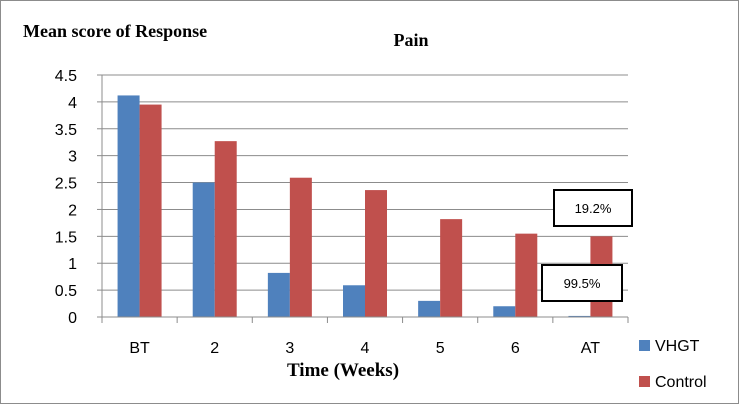 This screenshot has height=410, width=741. What do you see at coordinates (515, 348) in the screenshot?
I see `x-tick-label: 6` at bounding box center [515, 348].